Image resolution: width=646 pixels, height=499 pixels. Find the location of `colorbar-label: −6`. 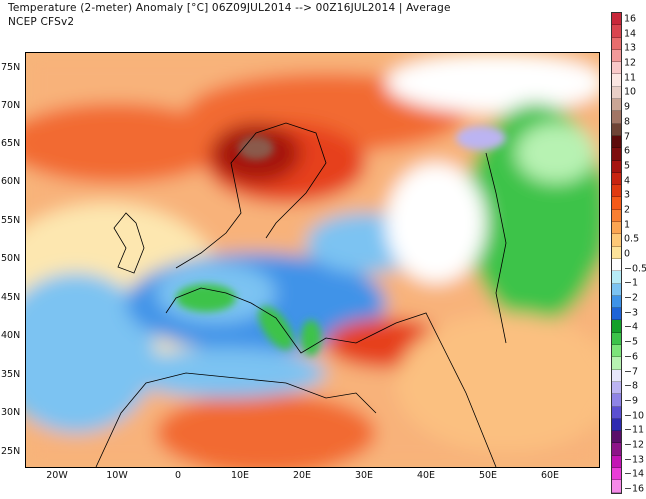

colorbar-label: −6 is located at coordinates (631, 357).